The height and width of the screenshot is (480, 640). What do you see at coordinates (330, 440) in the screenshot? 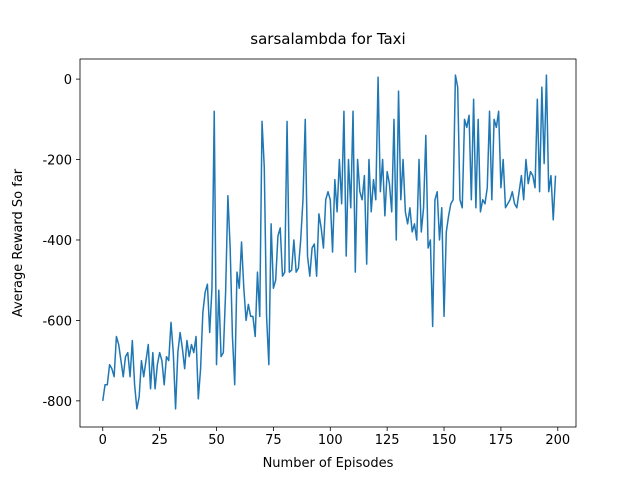
I see `x-tick-label: 100` at bounding box center [330, 440].